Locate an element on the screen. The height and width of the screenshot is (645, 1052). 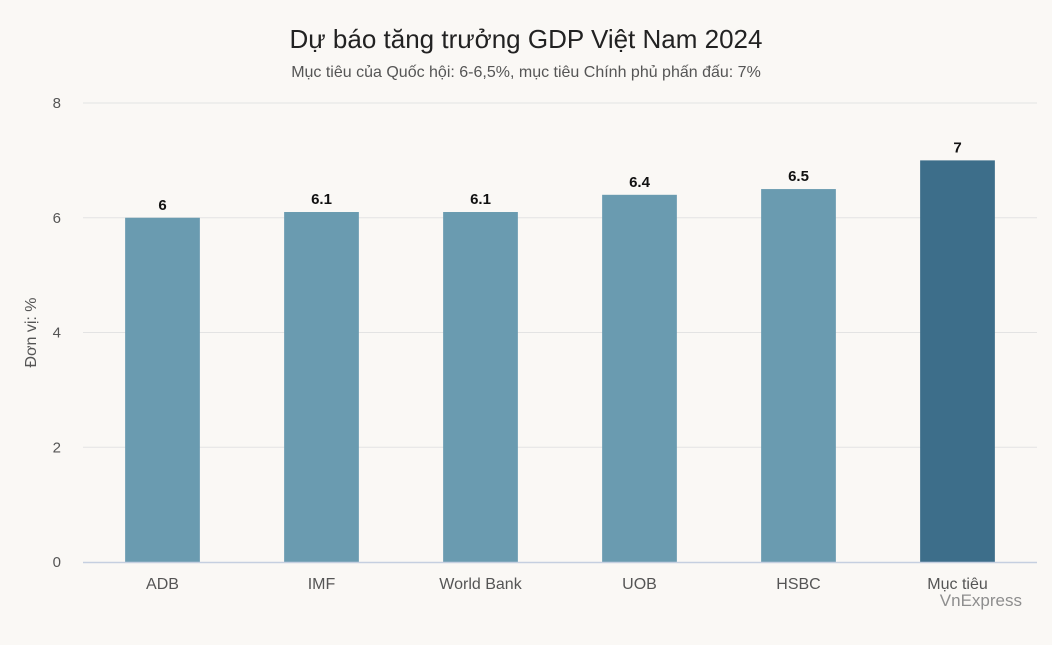
data-label: 6.5 is located at coordinates (798, 176).